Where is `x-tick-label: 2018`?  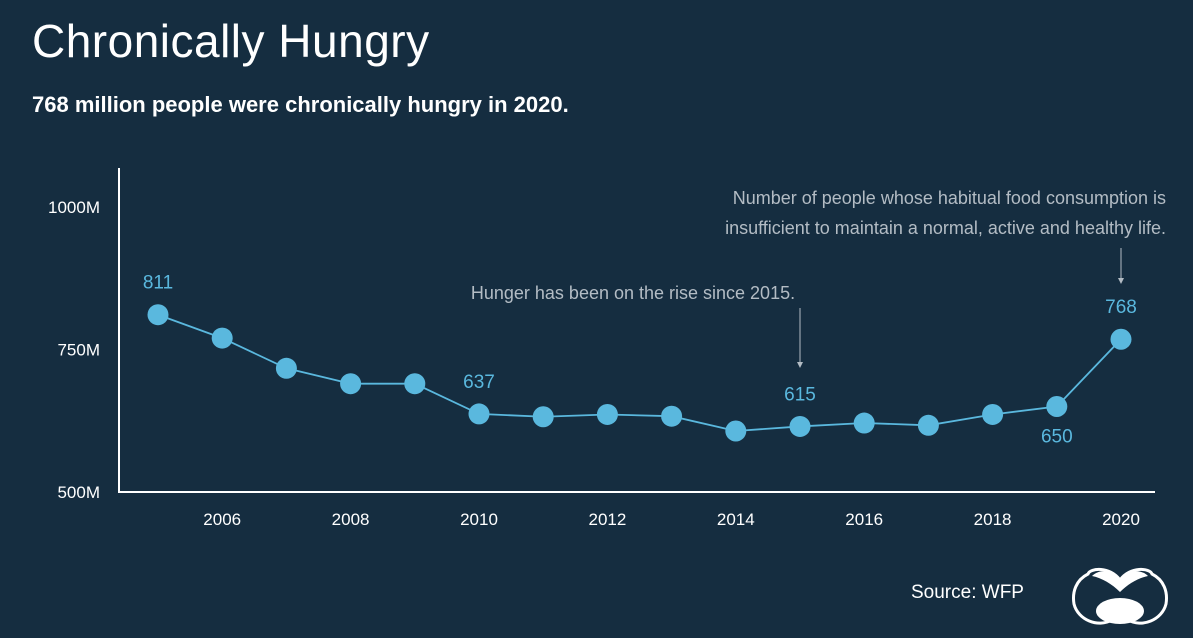 x-tick-label: 2018 is located at coordinates (993, 519).